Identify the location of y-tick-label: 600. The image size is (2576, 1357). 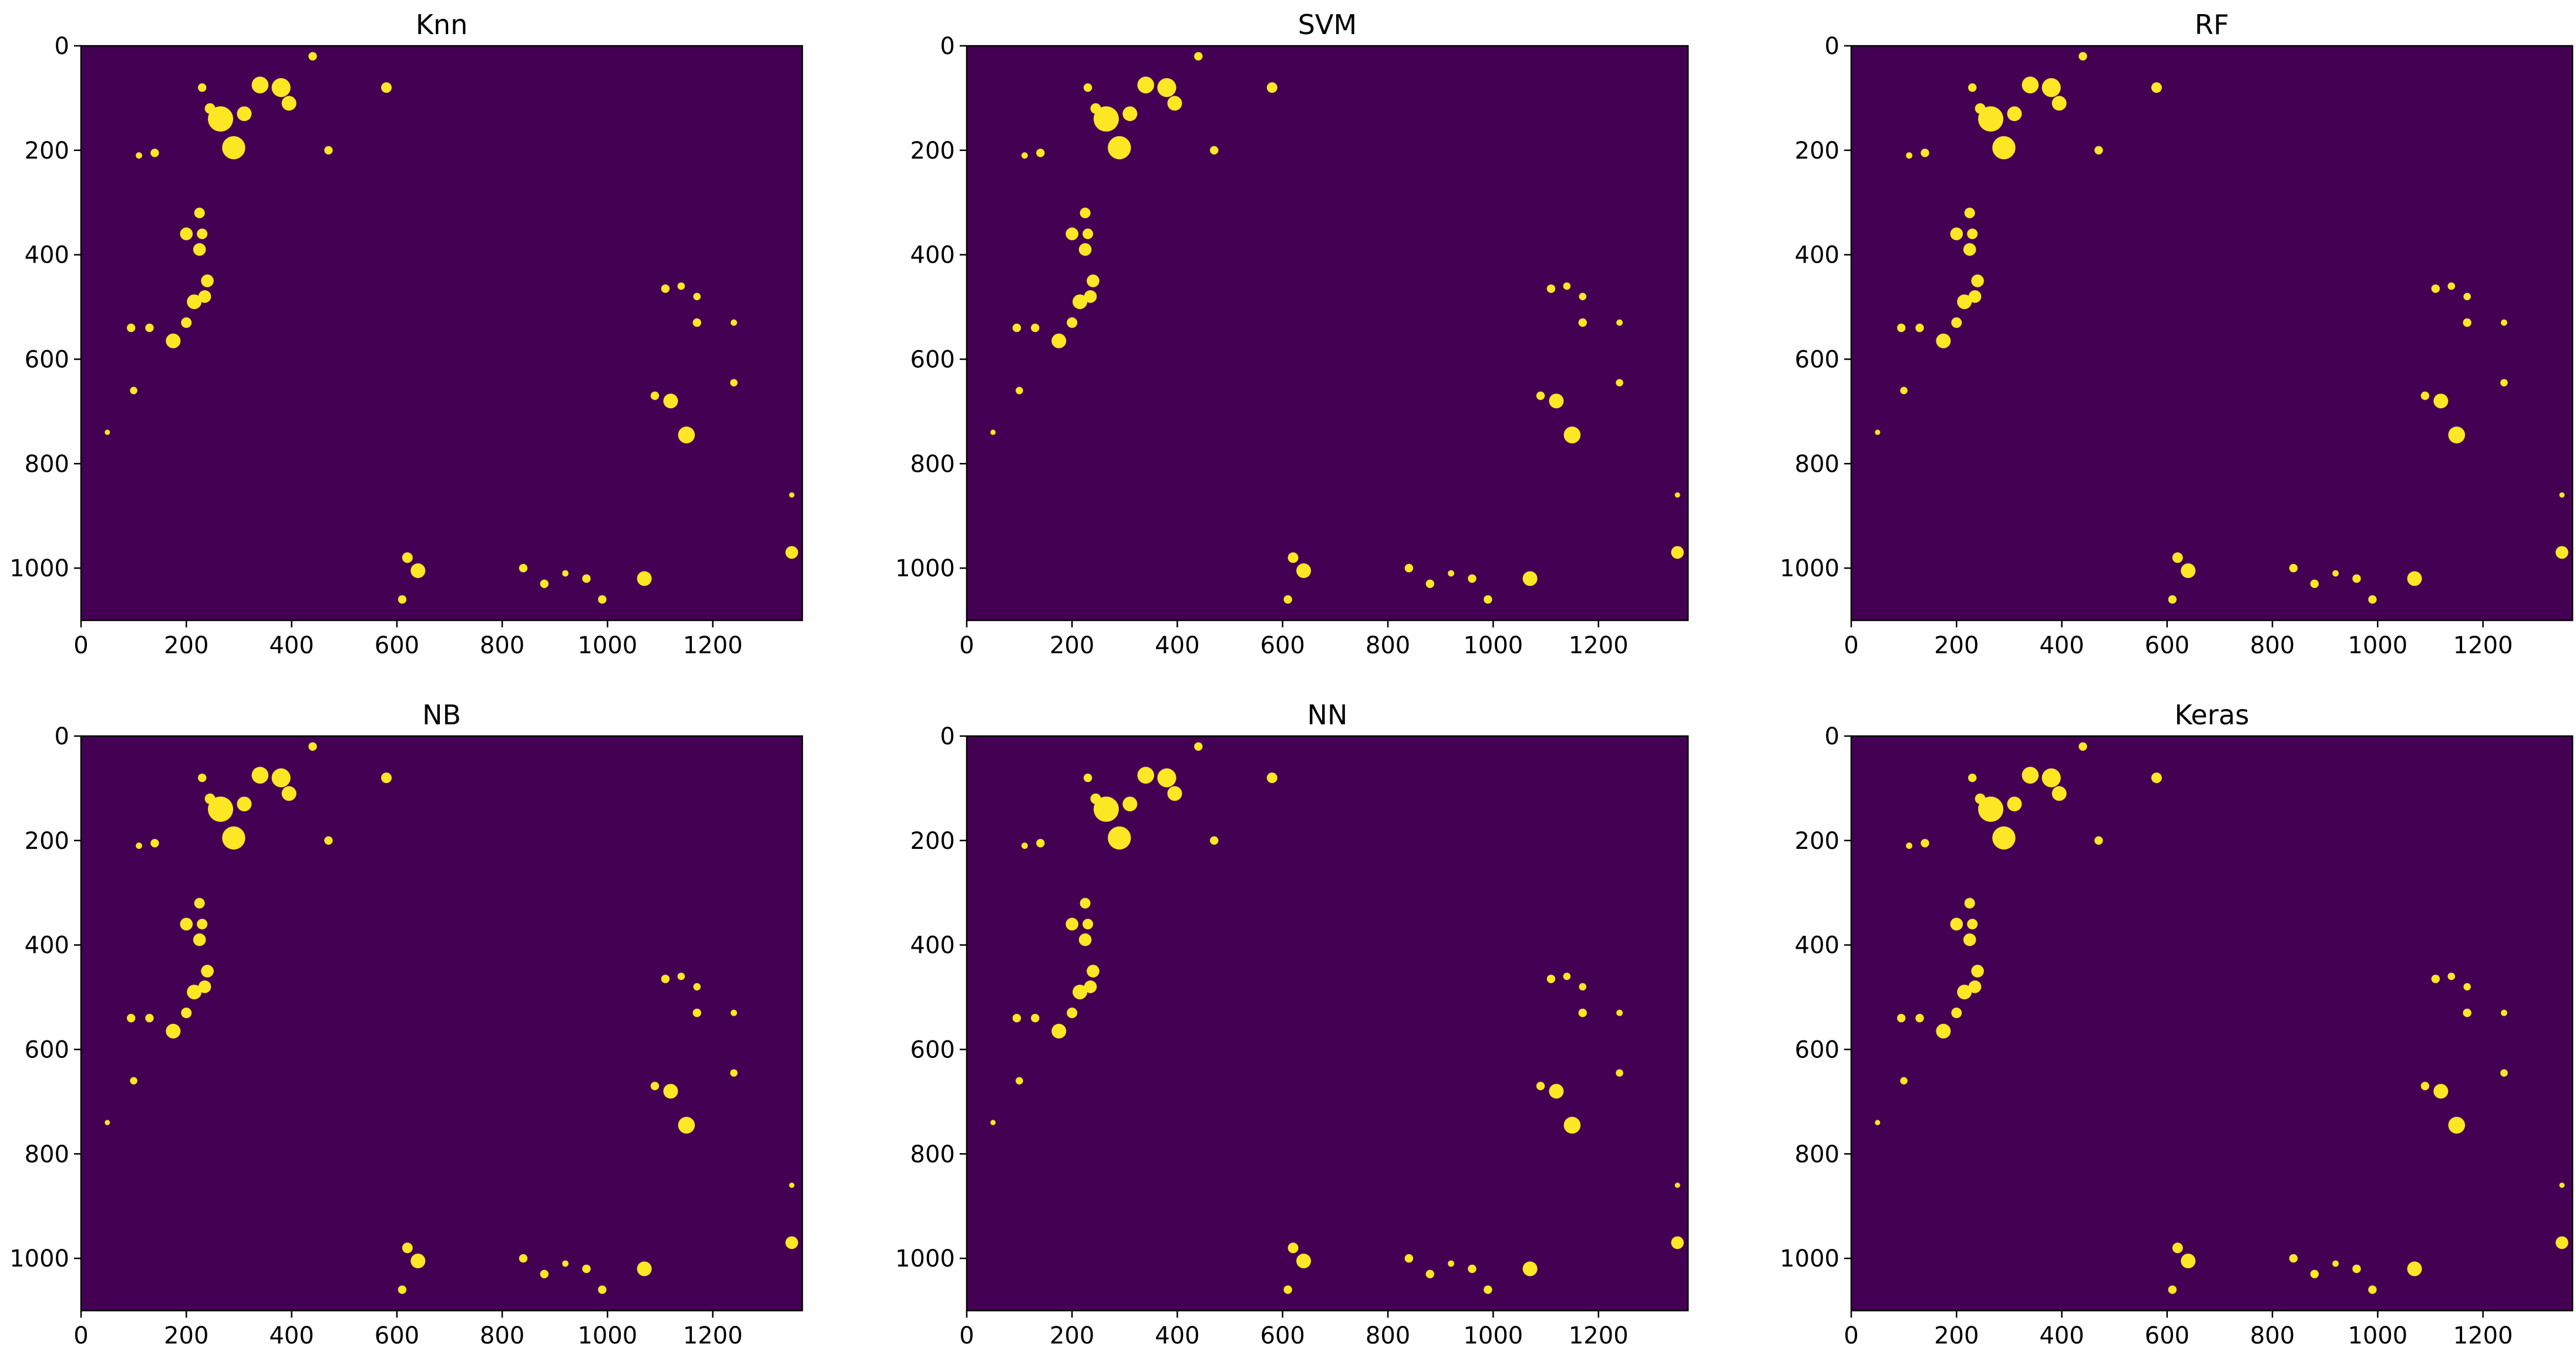
(933, 1049).